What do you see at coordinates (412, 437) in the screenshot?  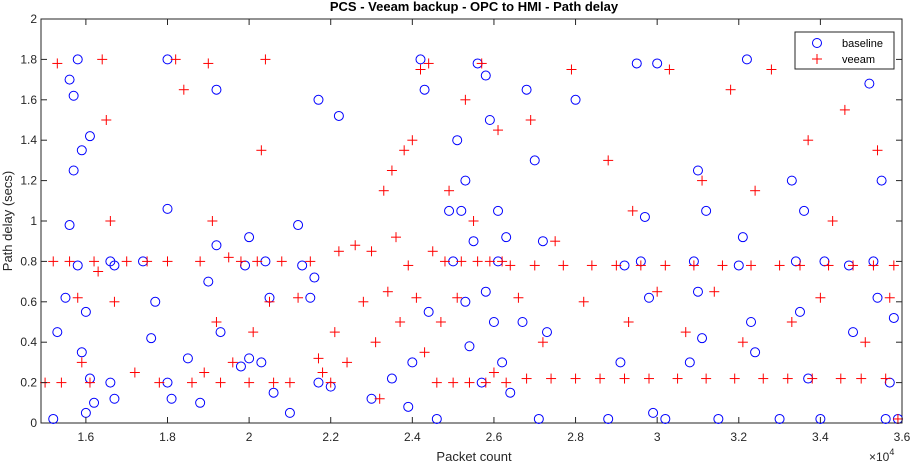 I see `x-tick-label: 2.4` at bounding box center [412, 437].